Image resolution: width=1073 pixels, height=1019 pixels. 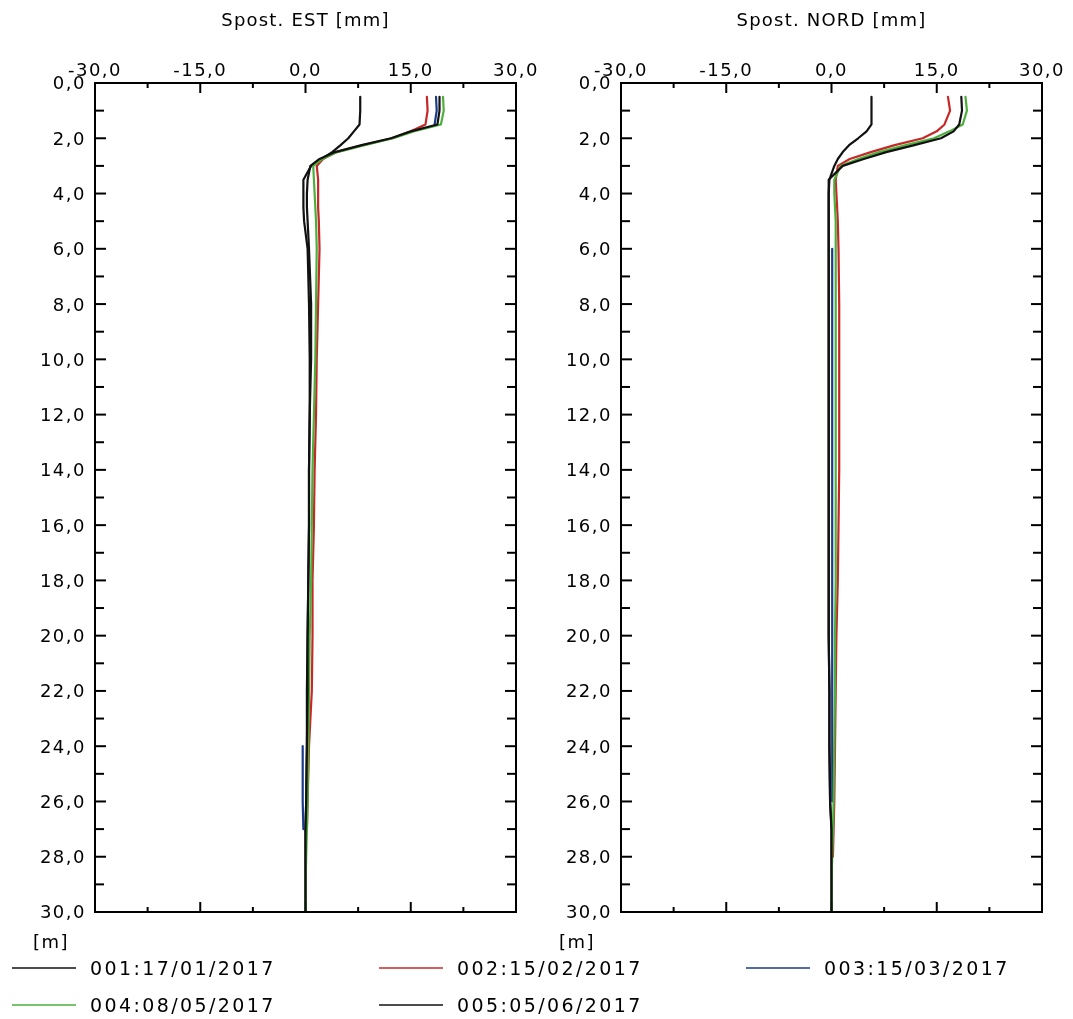 What do you see at coordinates (305, 19) in the screenshot?
I see `x-axis-title: Spost. EST [mm]` at bounding box center [305, 19].